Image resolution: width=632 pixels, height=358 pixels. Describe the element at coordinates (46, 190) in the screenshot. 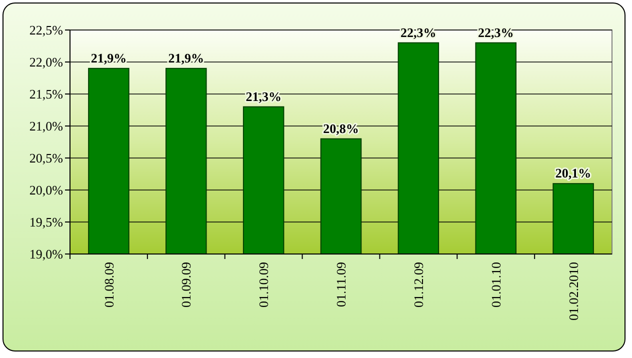

I see `y-tick-label: 20,0%` at that location.